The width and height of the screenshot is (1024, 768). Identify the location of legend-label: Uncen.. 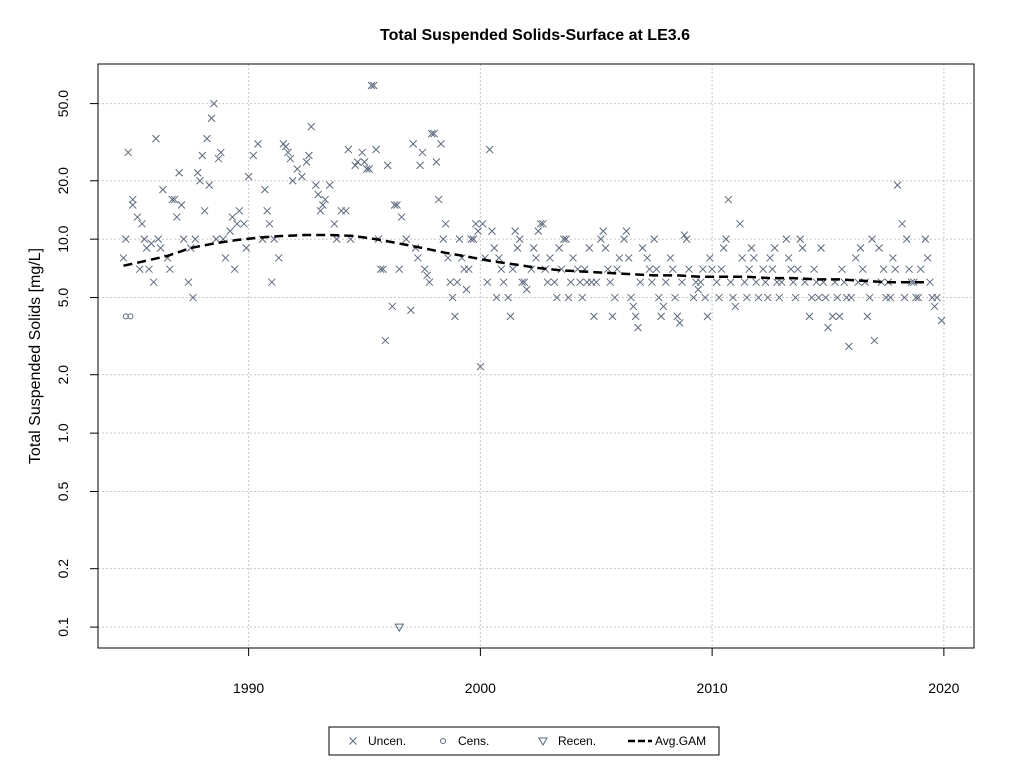
(387, 741).